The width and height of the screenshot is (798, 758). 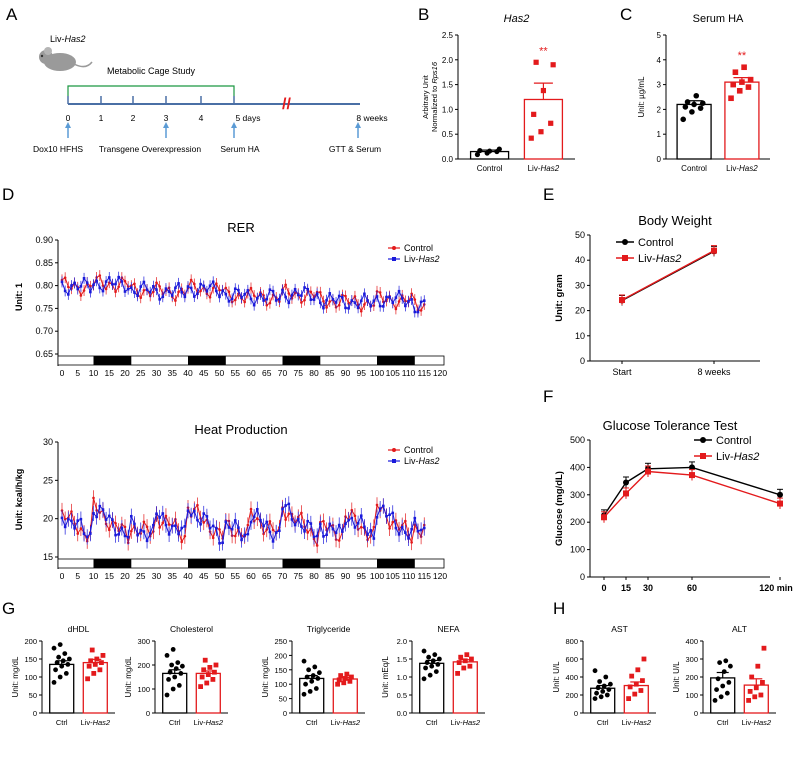 What do you see at coordinates (112, 360) in the screenshot?
I see `dark-period` at bounding box center [112, 360].